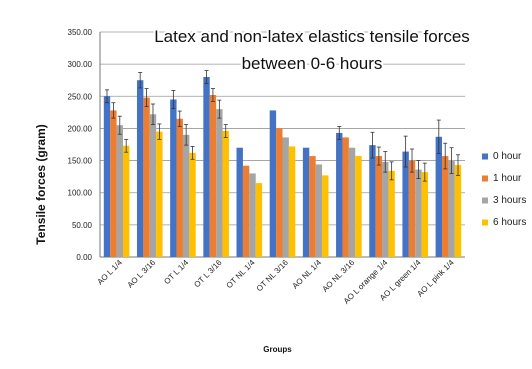 The width and height of the screenshot is (532, 369). What do you see at coordinates (509, 200) in the screenshot?
I see `legend-label: 3 hours` at bounding box center [509, 200].